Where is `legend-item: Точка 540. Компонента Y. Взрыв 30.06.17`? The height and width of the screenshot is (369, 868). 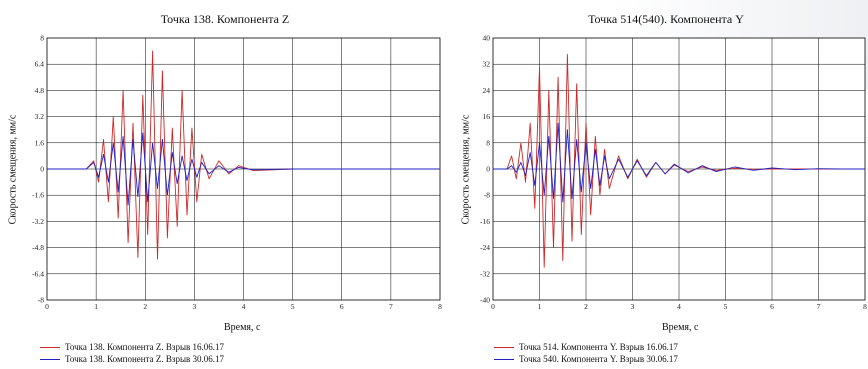
legend-item: Точка 540. Компонента Y. Взрыв 30.06.17 is located at coordinates (586, 359).